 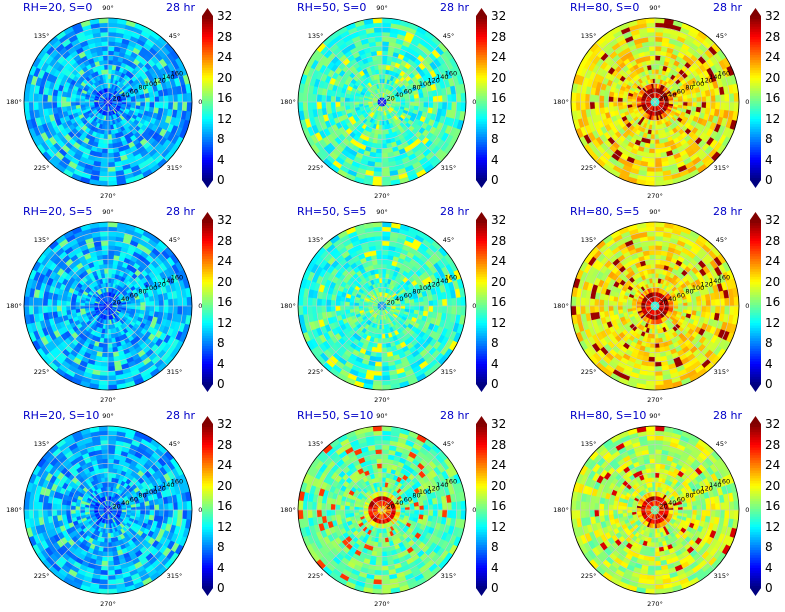 I want to click on panel-title: RH=50, S=0, so click(x=332, y=7).